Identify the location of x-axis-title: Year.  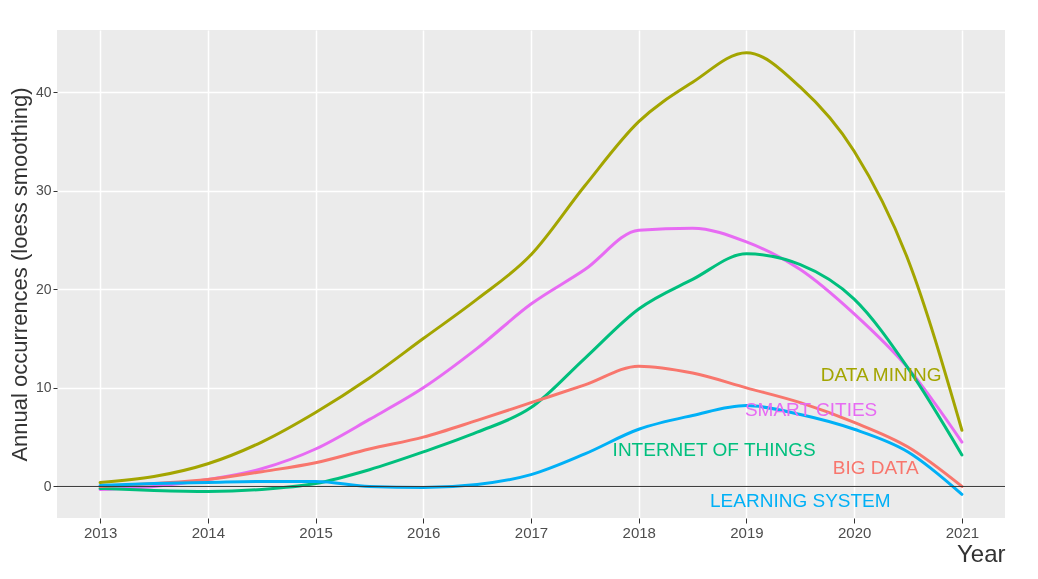
(981, 553).